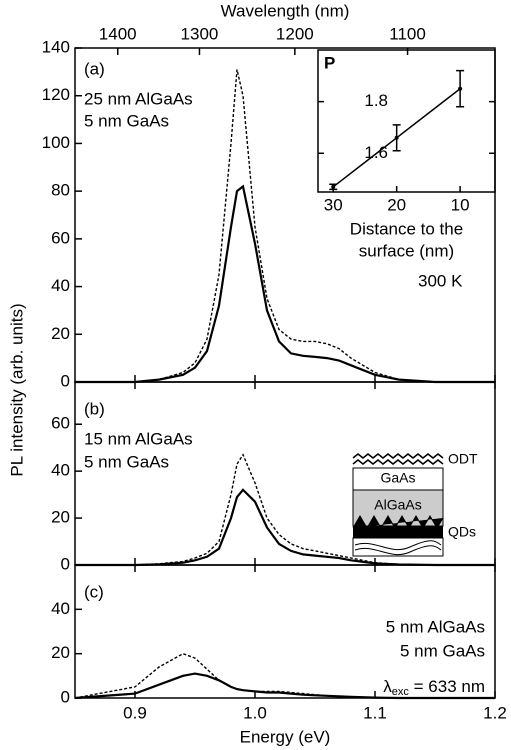 This screenshot has width=511, height=750. I want to click on annotation: 300 K, so click(440, 280).